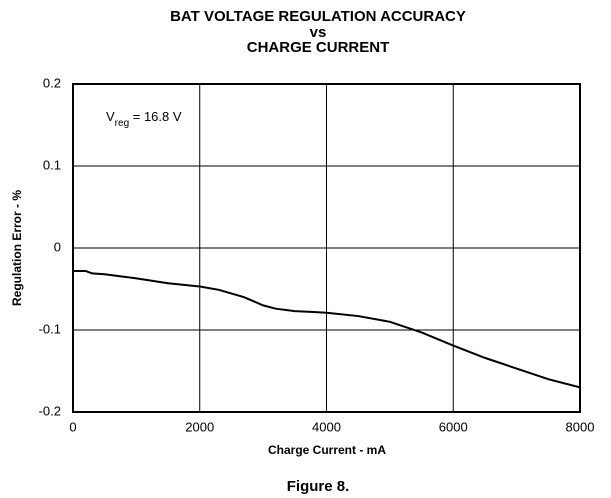 Image resolution: width=611 pixels, height=498 pixels. I want to click on annotation-rest: = 16.8 V, so click(155, 116).